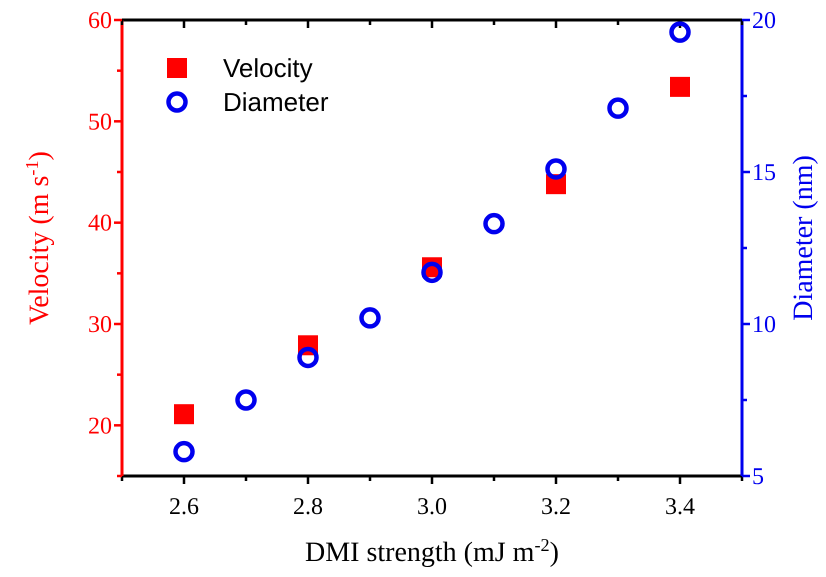 Image resolution: width=826 pixels, height=577 pixels. What do you see at coordinates (184, 507) in the screenshot?
I see `x-tick-label: 2.6` at bounding box center [184, 507].